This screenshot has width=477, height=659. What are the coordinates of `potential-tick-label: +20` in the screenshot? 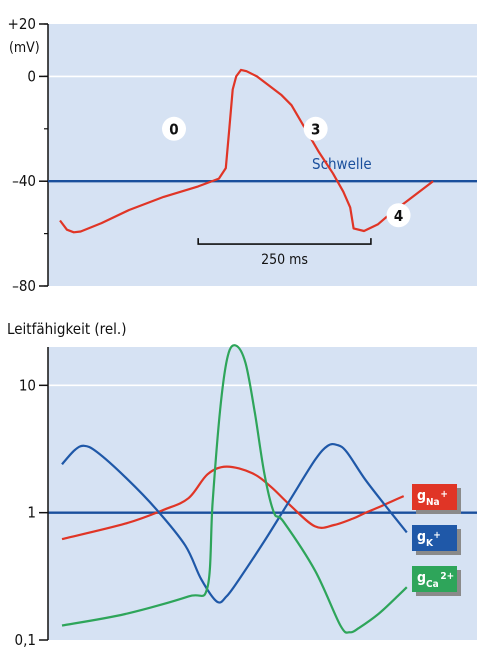 It's located at (22, 24).